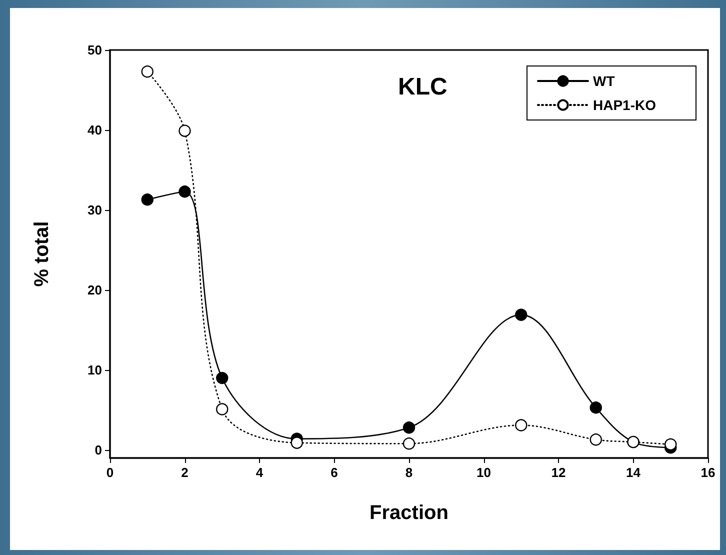 The image size is (726, 555). I want to click on x-tick-label: 2, so click(184, 472).